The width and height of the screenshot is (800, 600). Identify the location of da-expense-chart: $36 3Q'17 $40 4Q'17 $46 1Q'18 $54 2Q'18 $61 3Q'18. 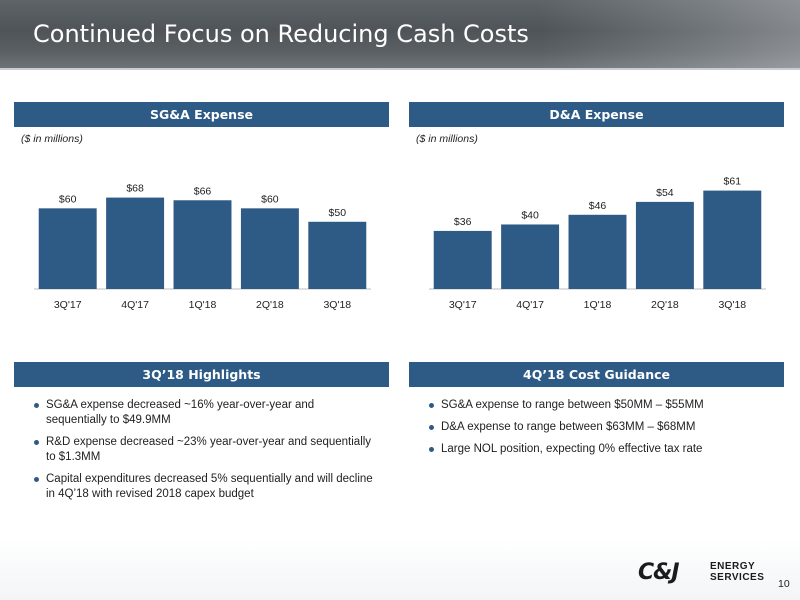
(596, 240).